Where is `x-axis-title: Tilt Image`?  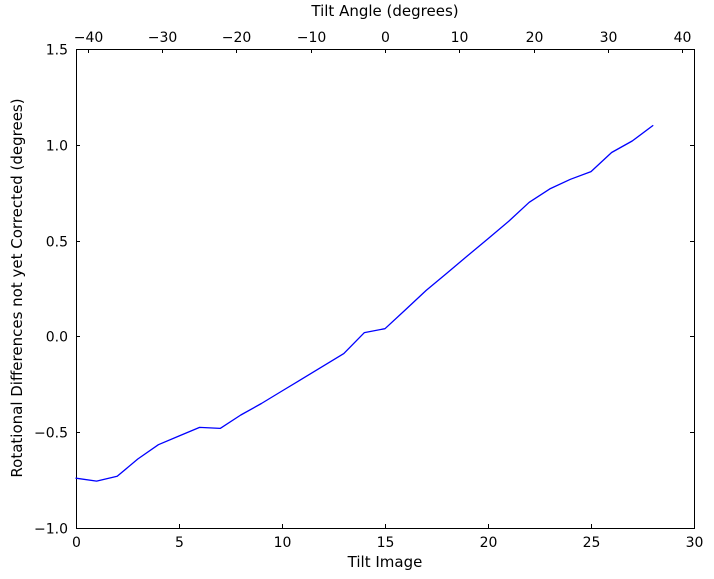 x-axis-title: Tilt Image is located at coordinates (385, 562).